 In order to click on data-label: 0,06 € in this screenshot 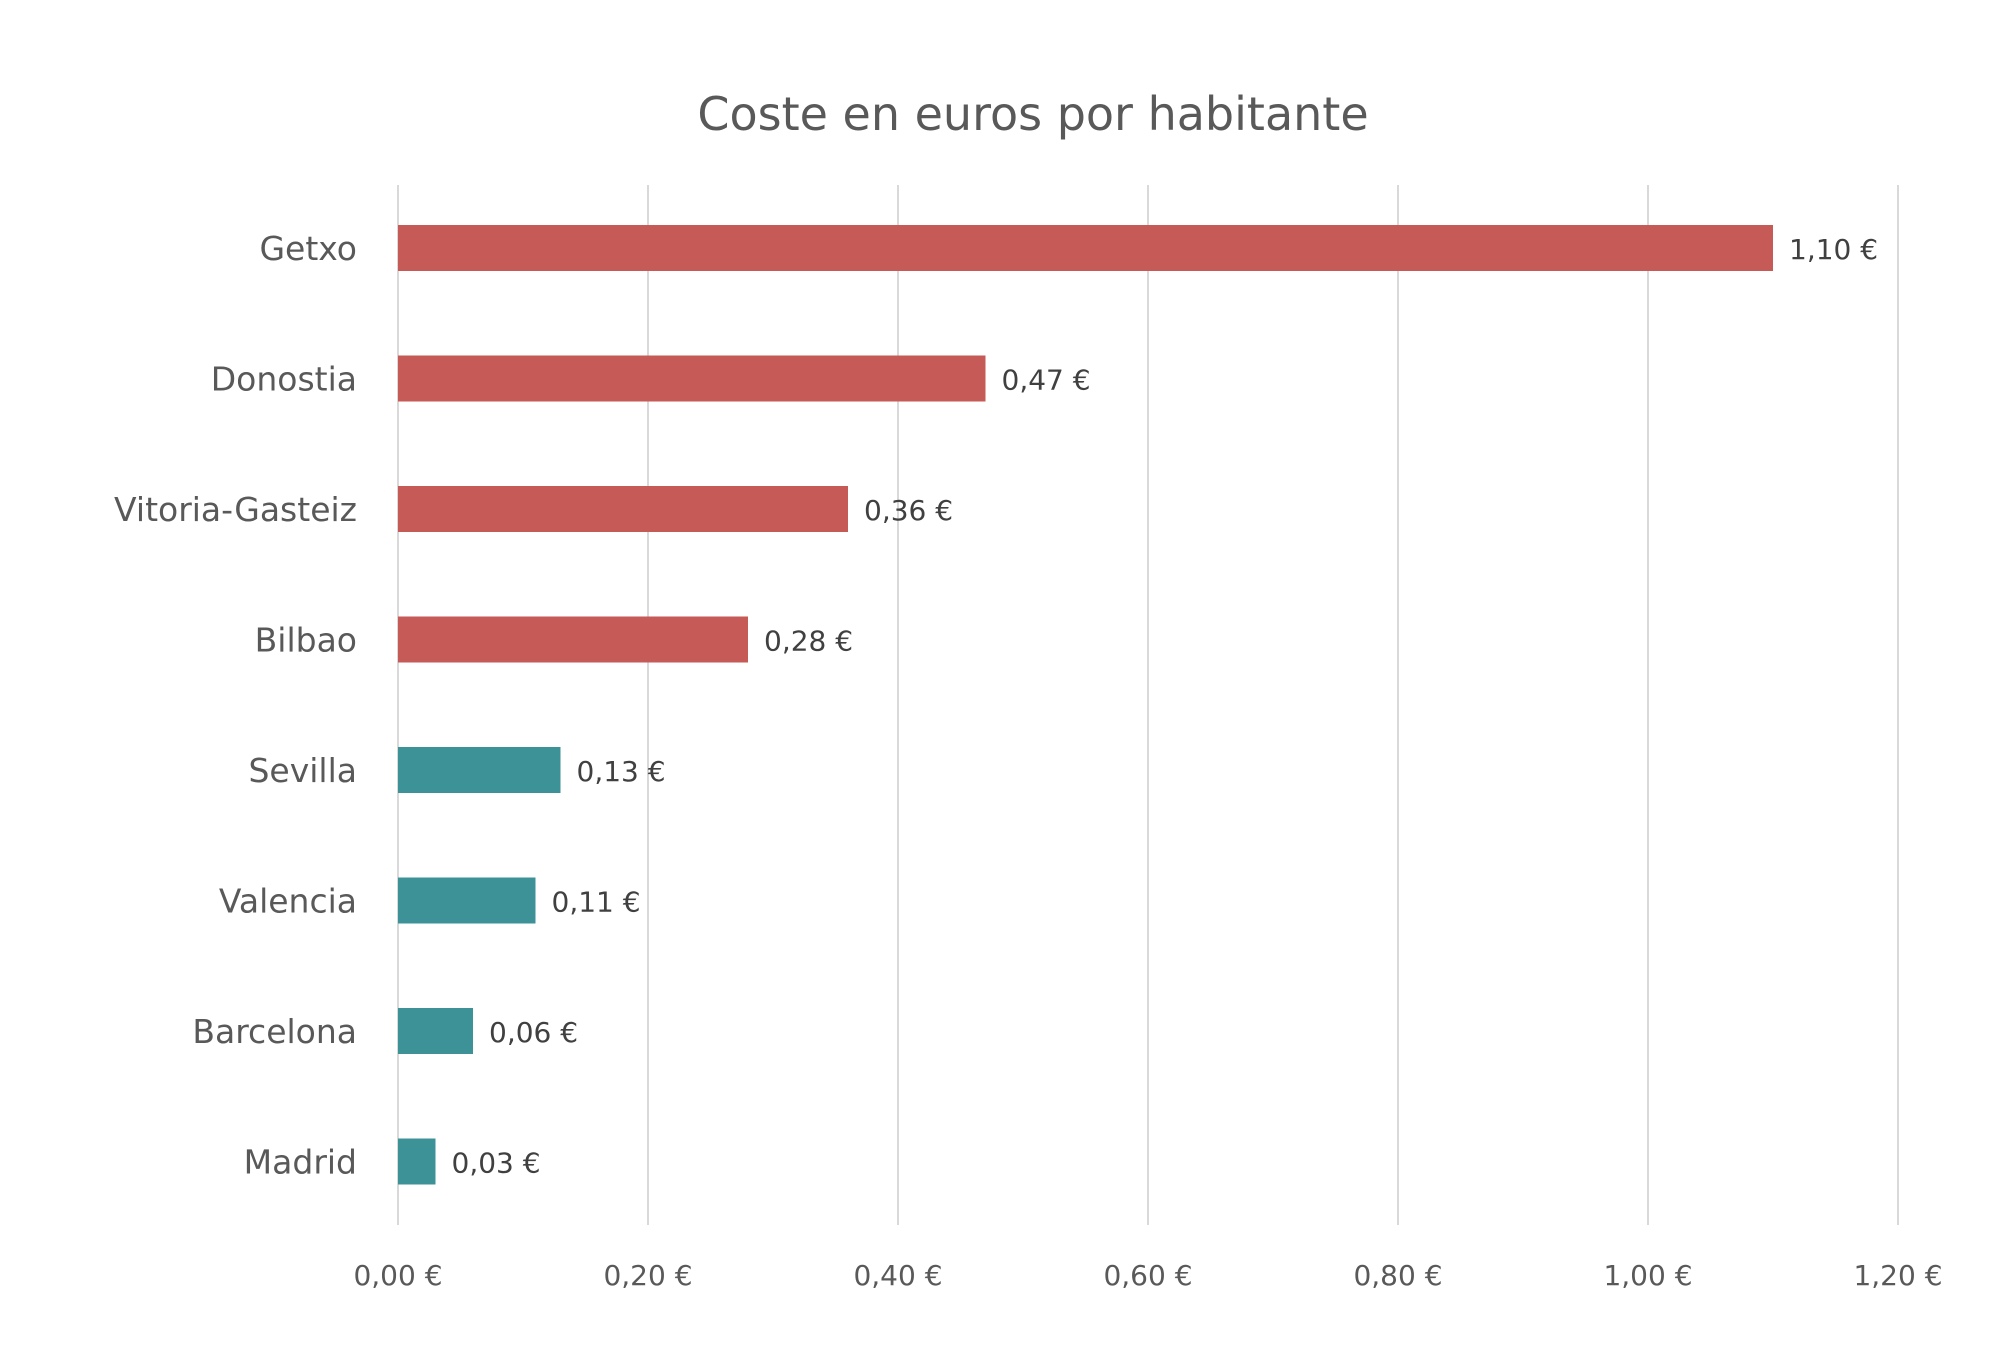, I will do `click(533, 1032)`.